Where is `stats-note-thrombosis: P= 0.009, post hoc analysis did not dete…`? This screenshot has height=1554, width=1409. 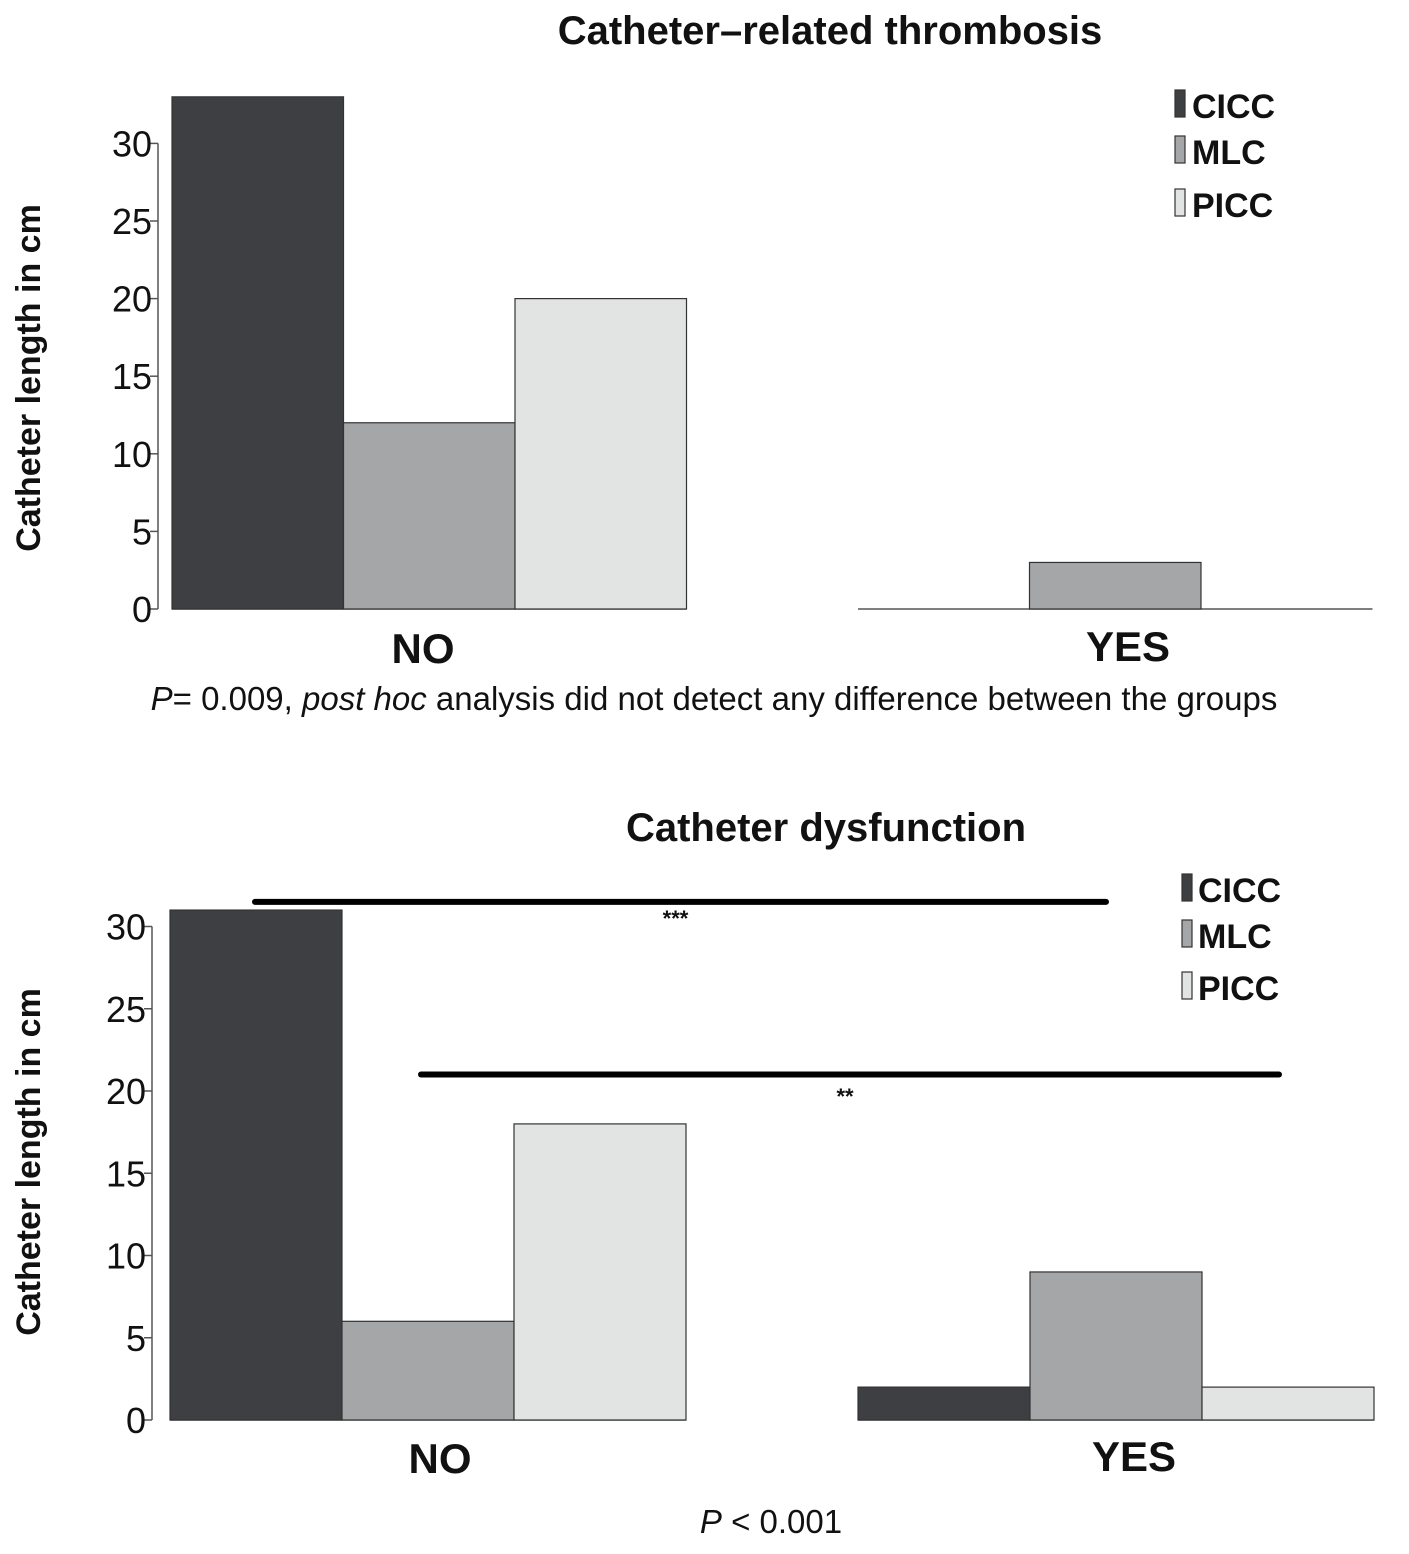
stats-note-thrombosis: P= 0.009, post hoc analysis did not dete… is located at coordinates (714, 698).